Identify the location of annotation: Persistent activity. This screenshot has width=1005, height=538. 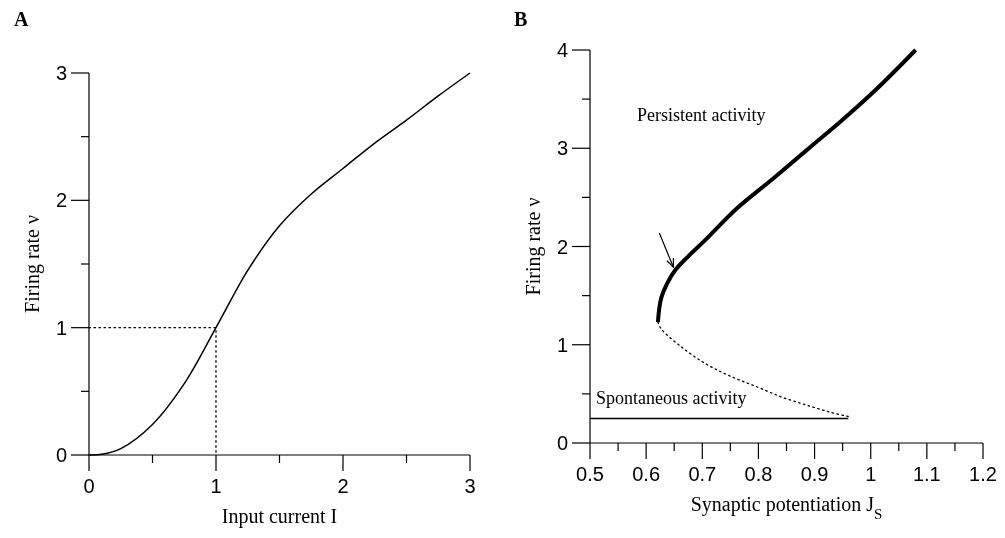
(701, 115).